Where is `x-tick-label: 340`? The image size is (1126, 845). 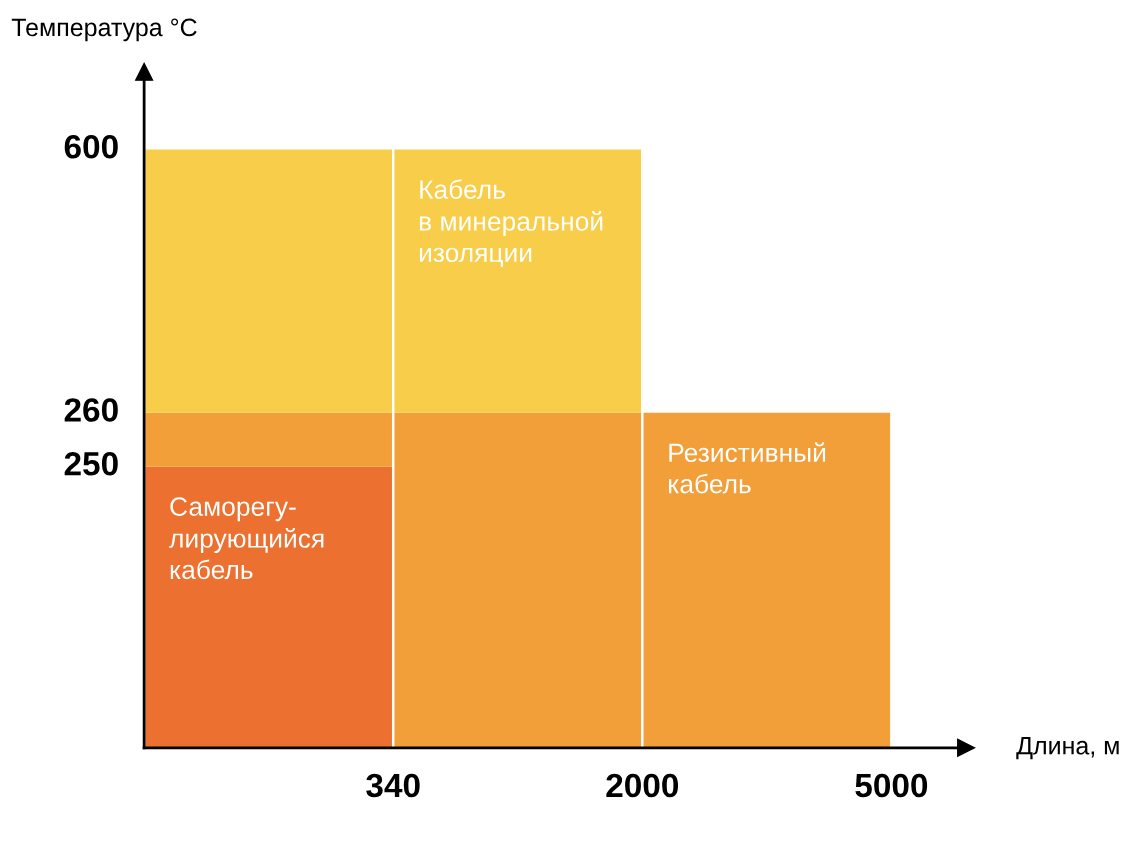 x-tick-label: 340 is located at coordinates (393, 785).